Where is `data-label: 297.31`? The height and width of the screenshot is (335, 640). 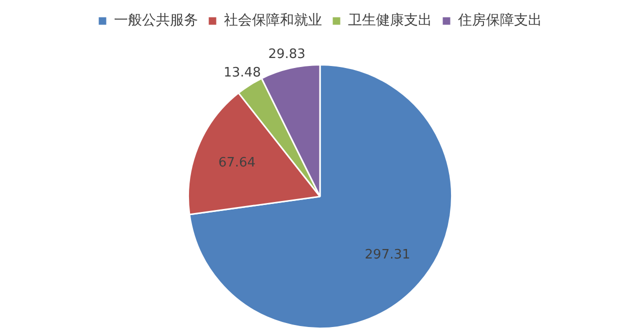 data-label: 297.31 is located at coordinates (387, 255).